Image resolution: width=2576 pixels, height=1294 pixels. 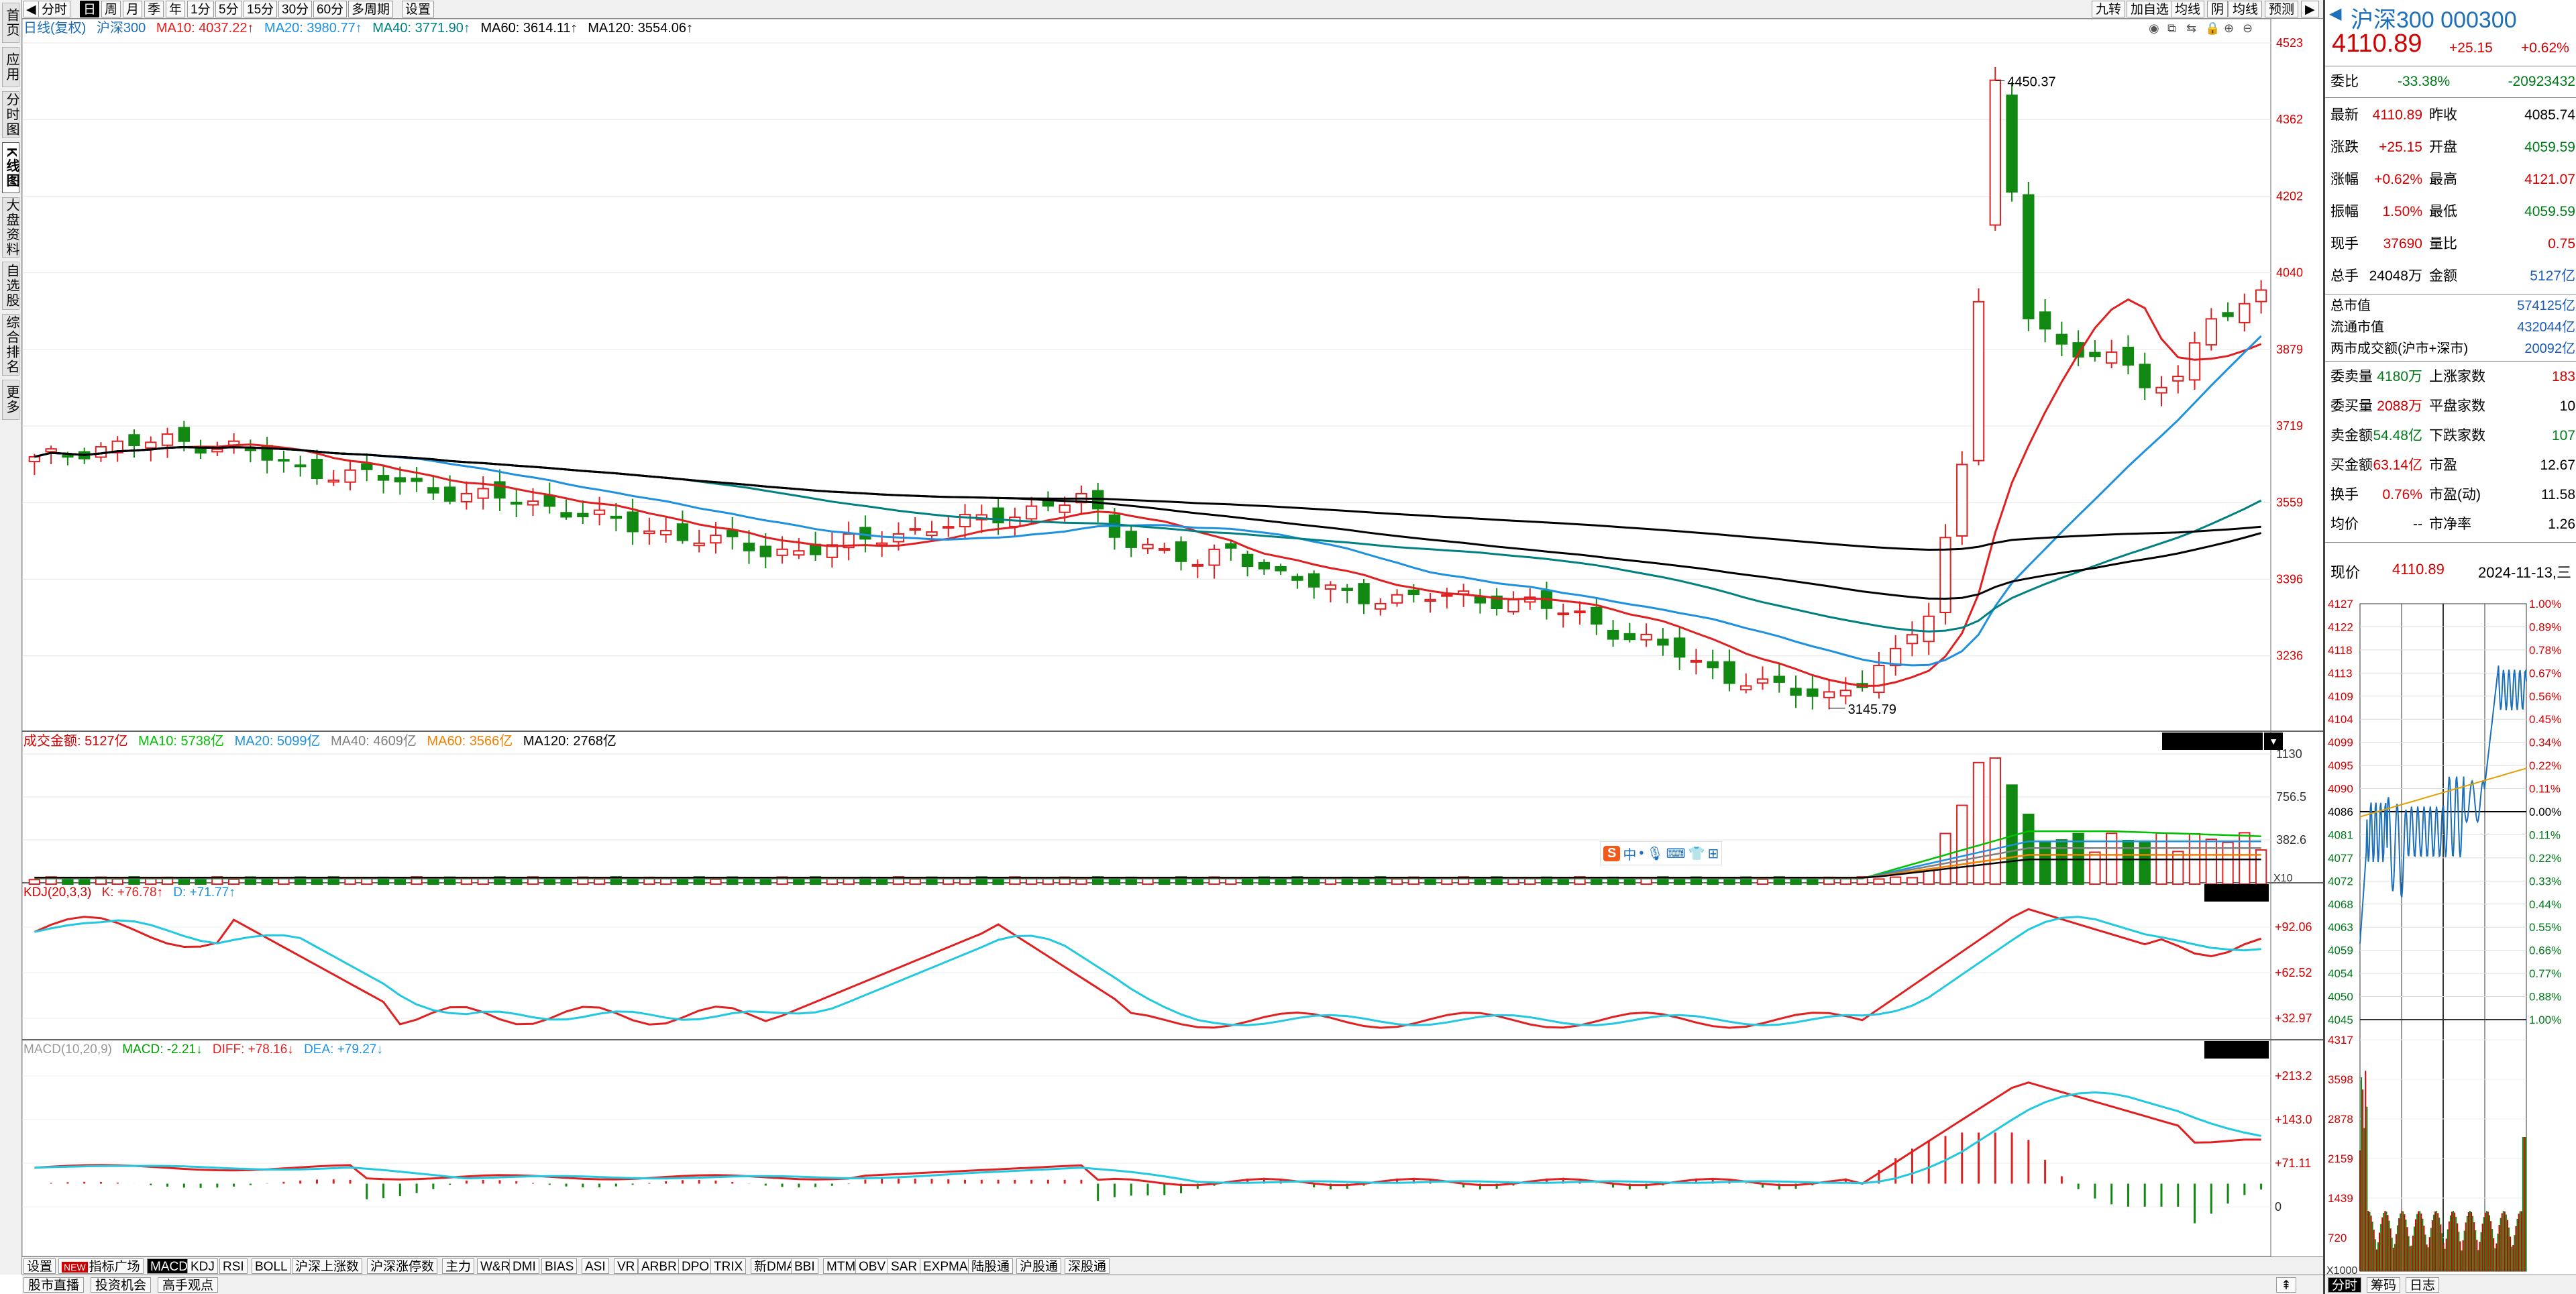 What do you see at coordinates (371, 9) in the screenshot?
I see `period-11: 多周期` at bounding box center [371, 9].